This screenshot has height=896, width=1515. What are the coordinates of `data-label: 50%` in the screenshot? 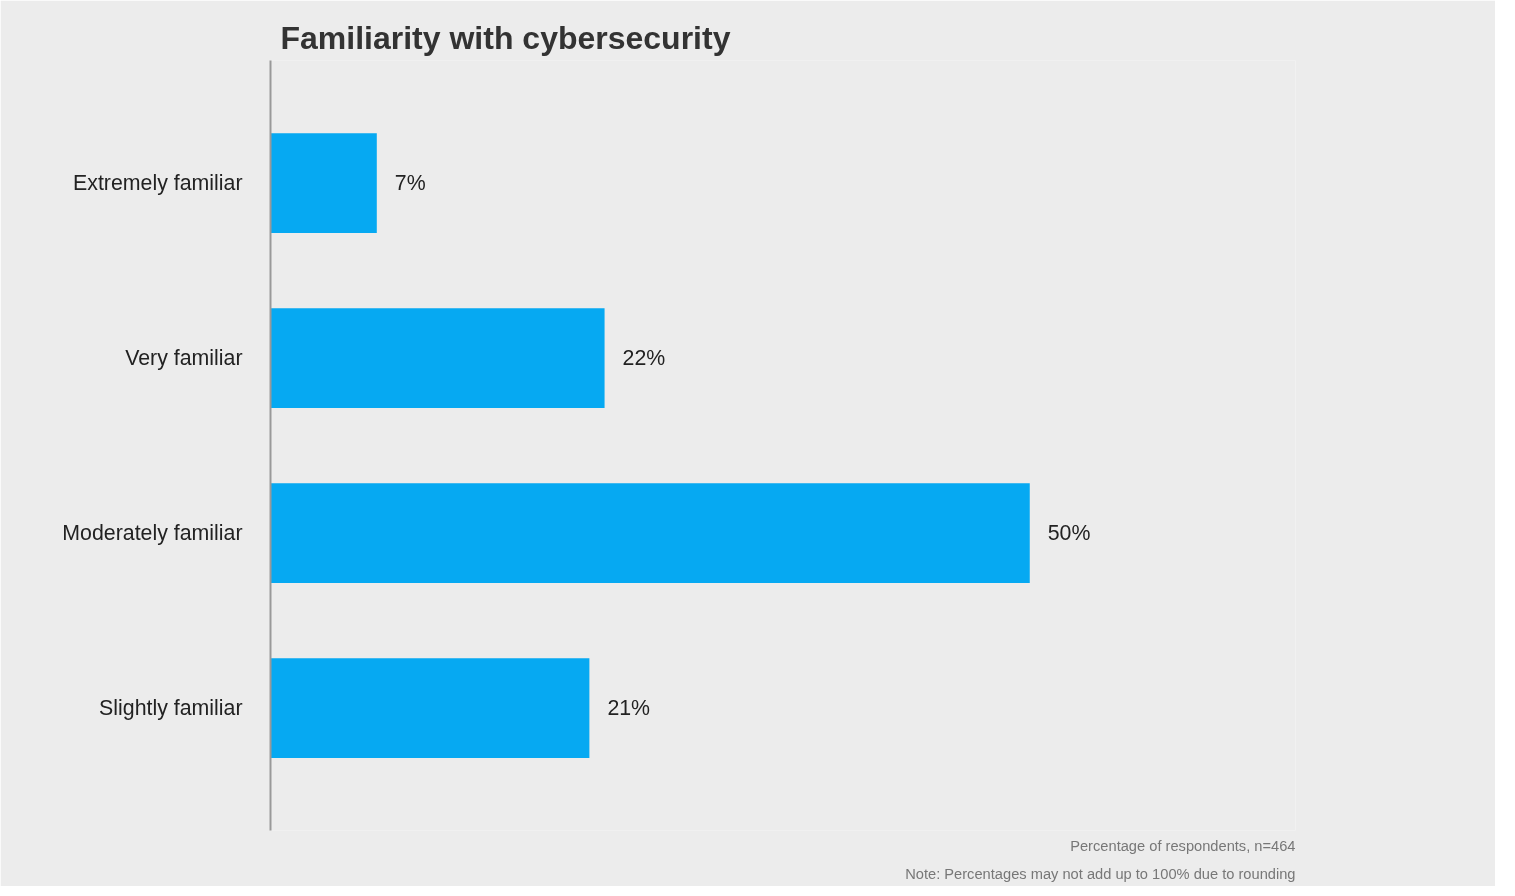 It's located at (1069, 533).